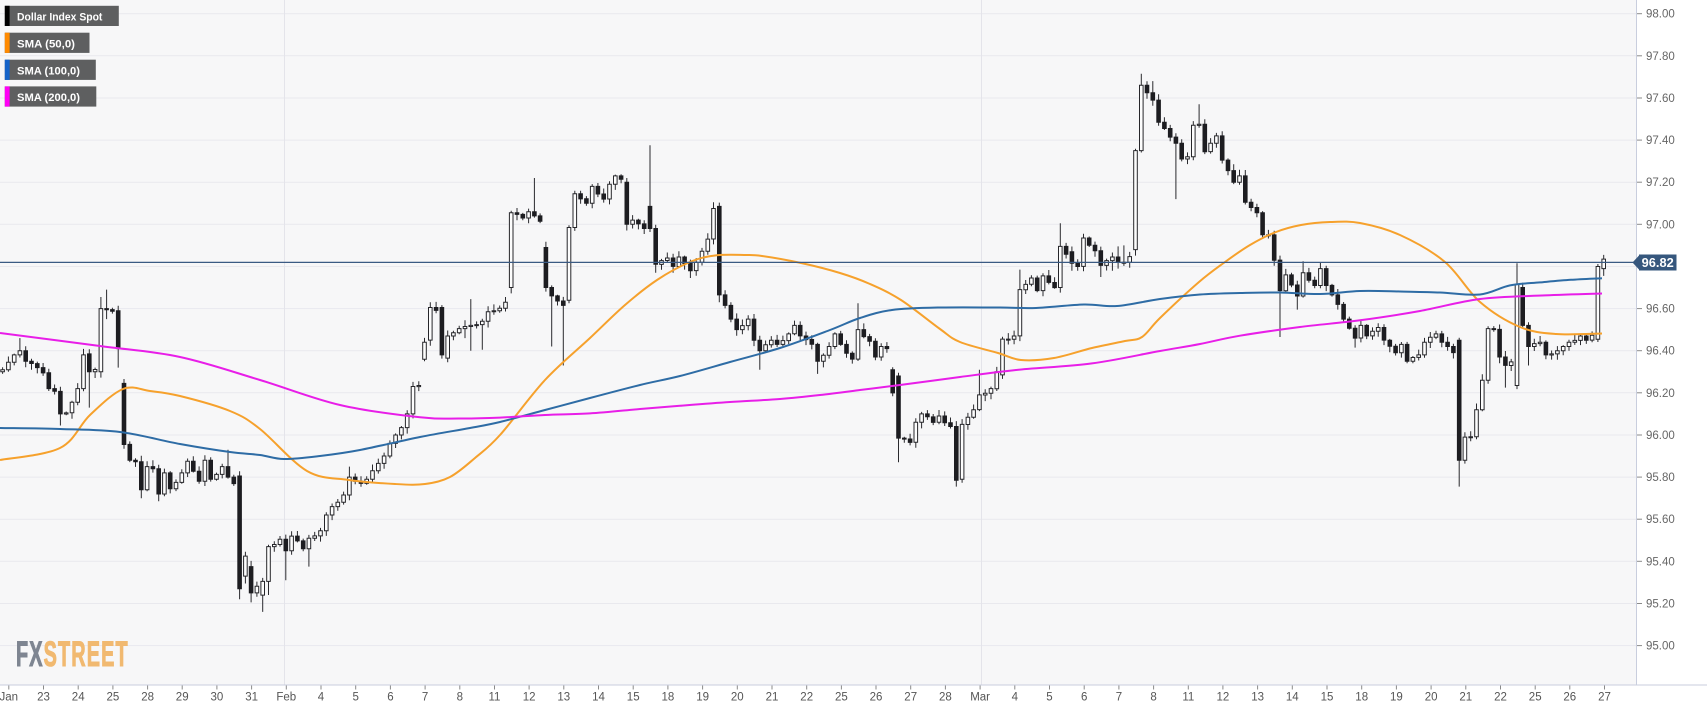  What do you see at coordinates (217, 698) in the screenshot?
I see `svg-text: 30` at bounding box center [217, 698].